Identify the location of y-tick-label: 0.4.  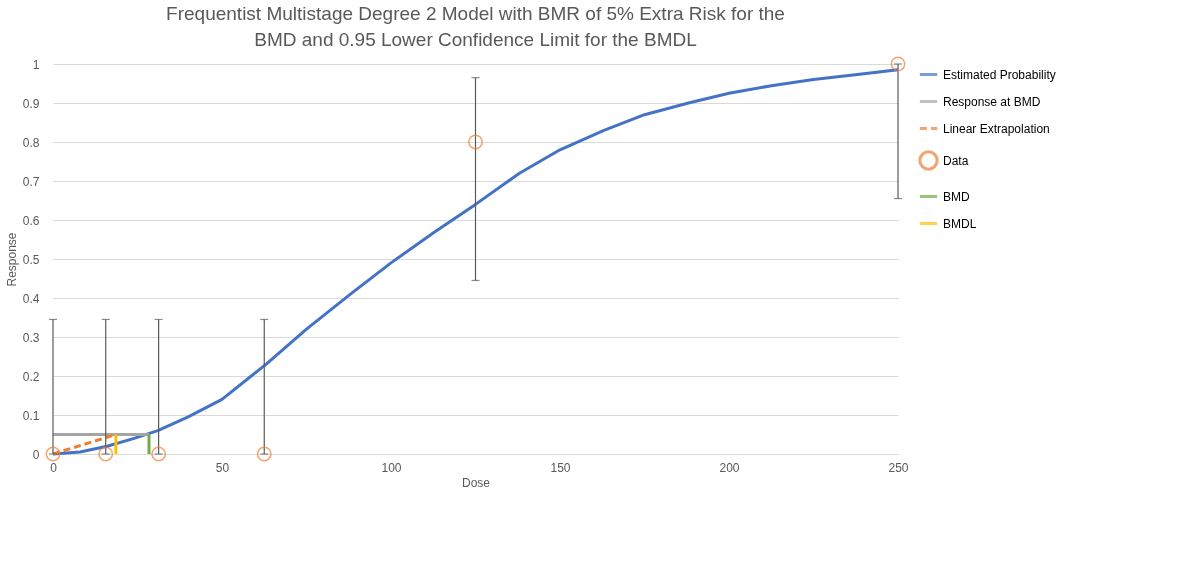
(31, 298).